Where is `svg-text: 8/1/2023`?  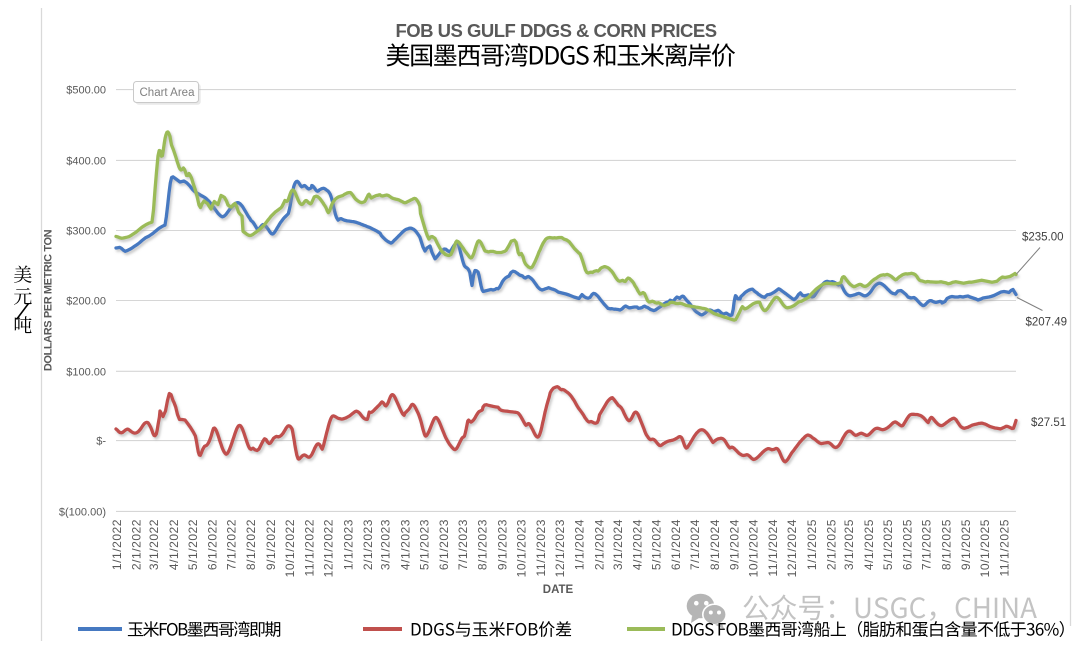 svg-text: 8/1/2023 is located at coordinates (483, 544).